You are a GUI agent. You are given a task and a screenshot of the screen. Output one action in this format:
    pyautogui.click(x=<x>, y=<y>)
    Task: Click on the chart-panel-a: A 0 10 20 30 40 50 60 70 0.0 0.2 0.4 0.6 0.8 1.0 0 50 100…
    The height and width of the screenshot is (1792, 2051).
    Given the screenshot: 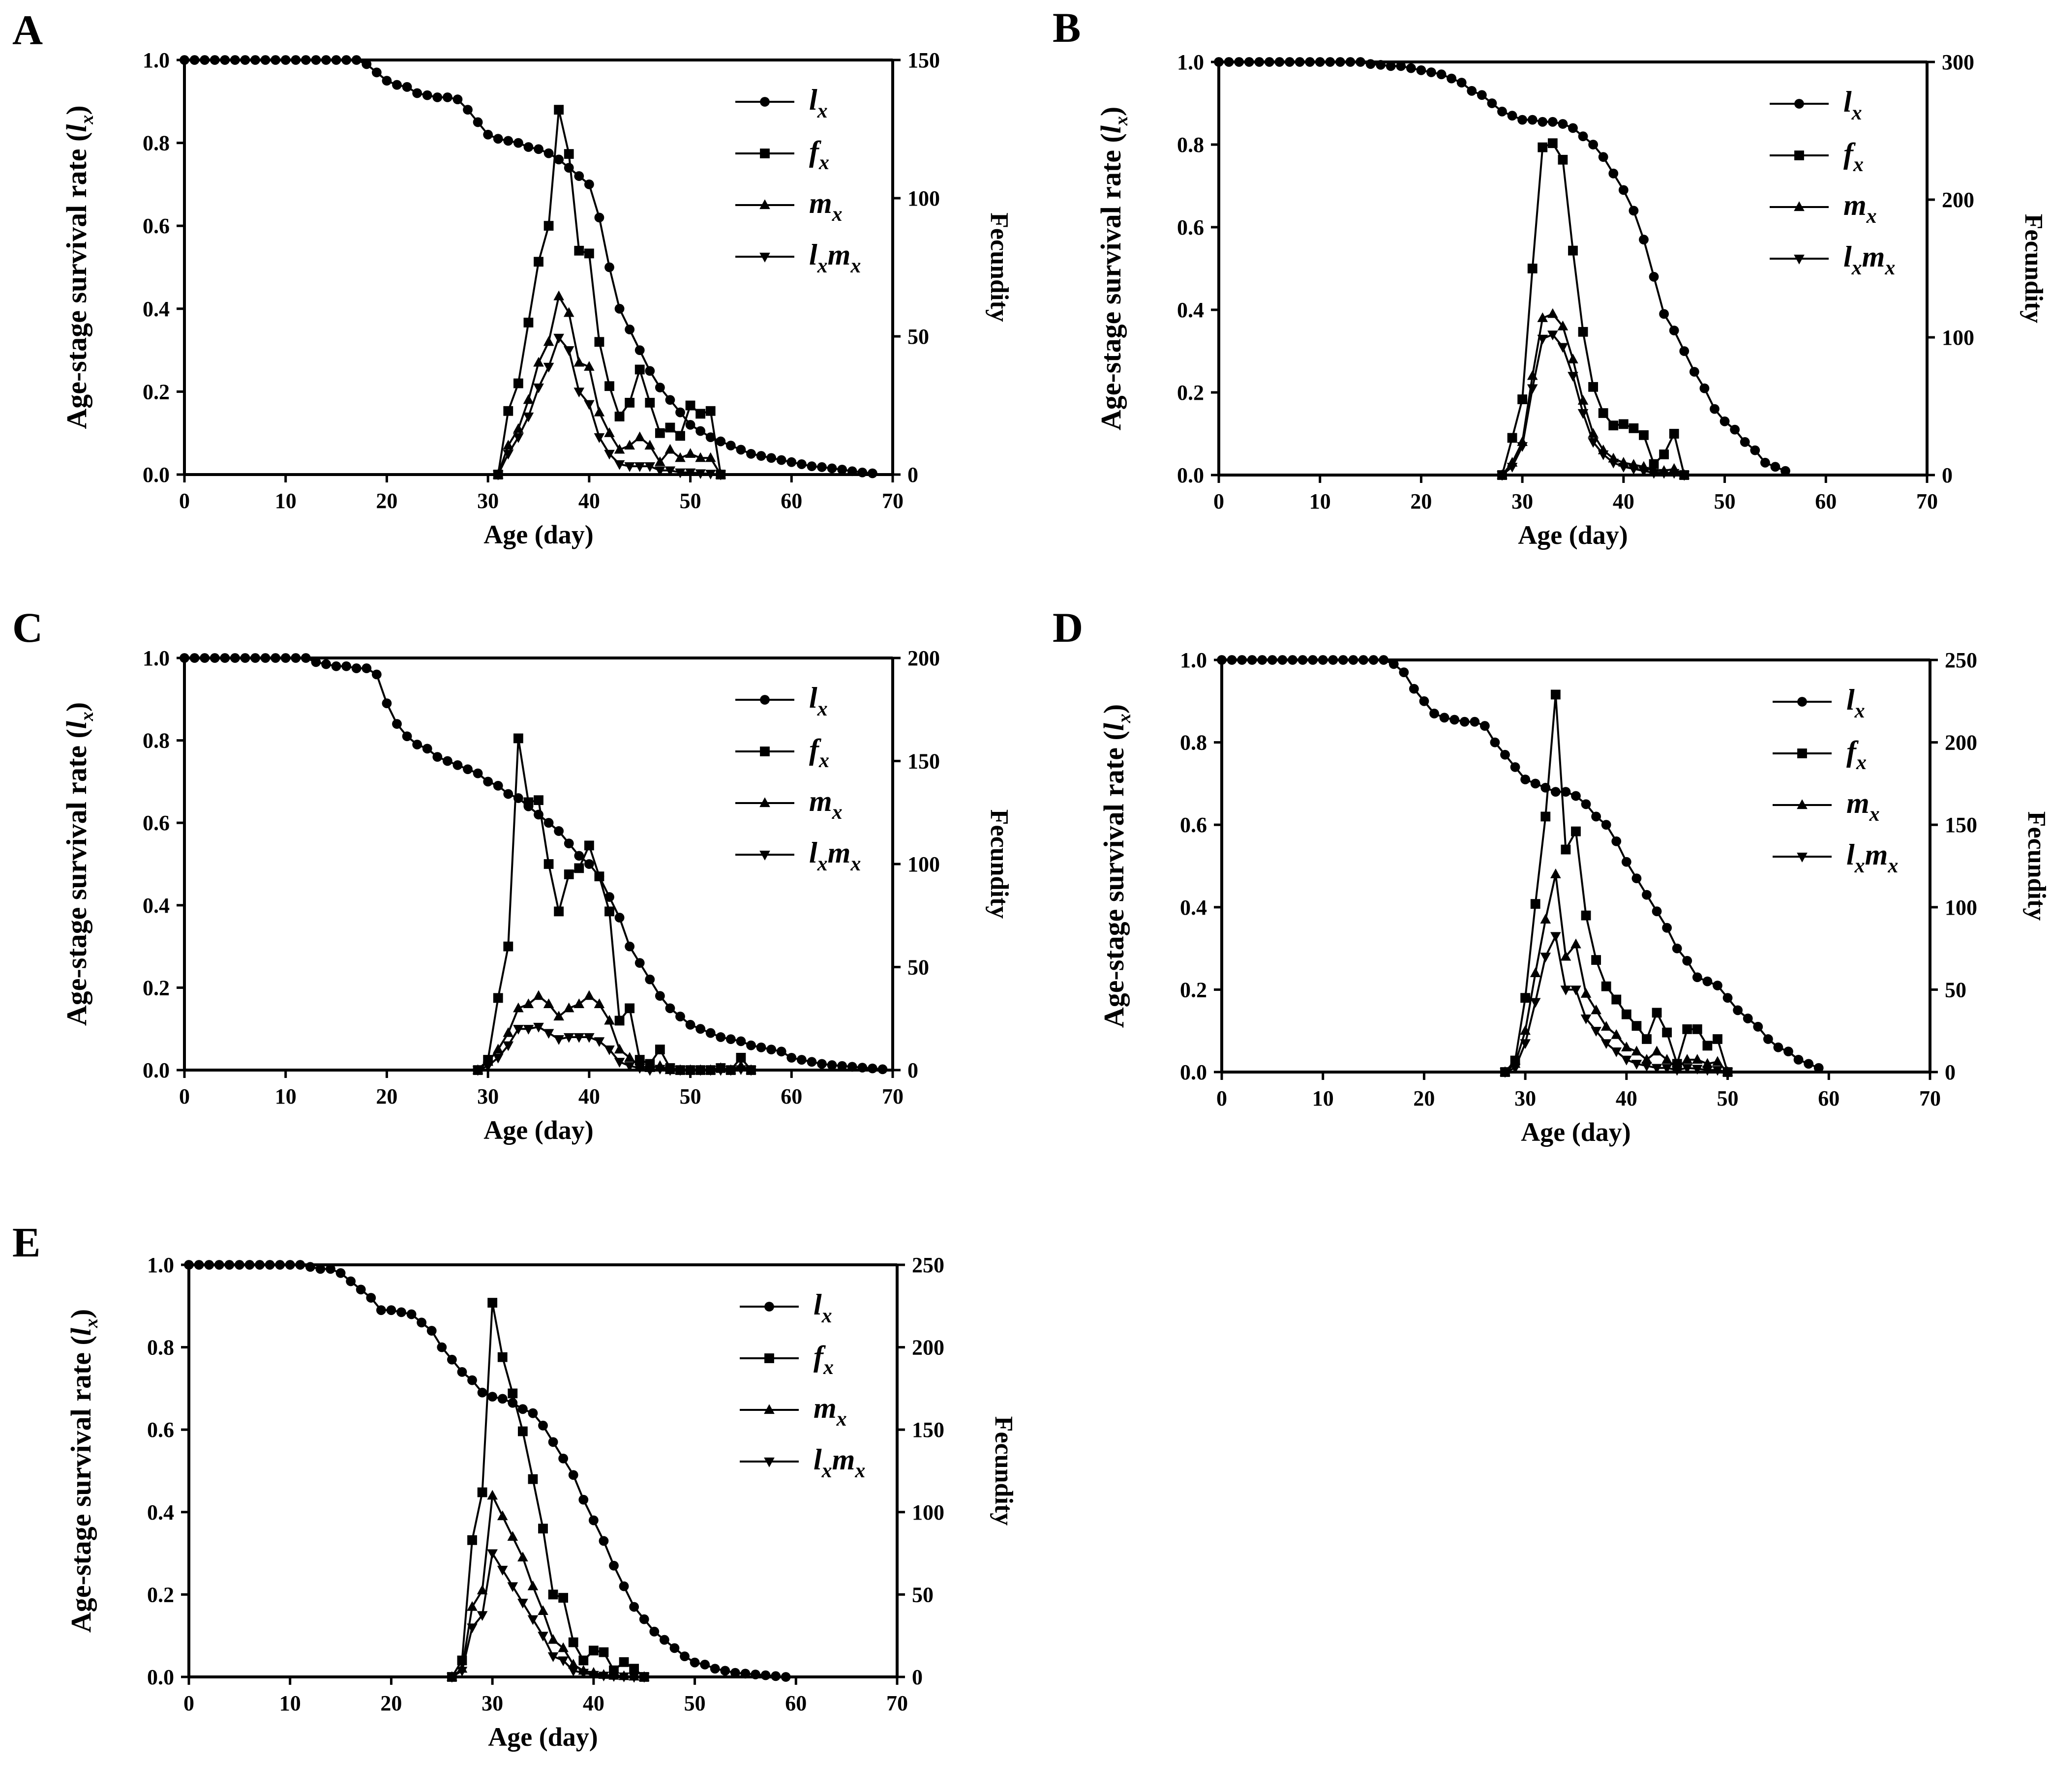 What is the action you would take?
    pyautogui.click(x=513, y=277)
    